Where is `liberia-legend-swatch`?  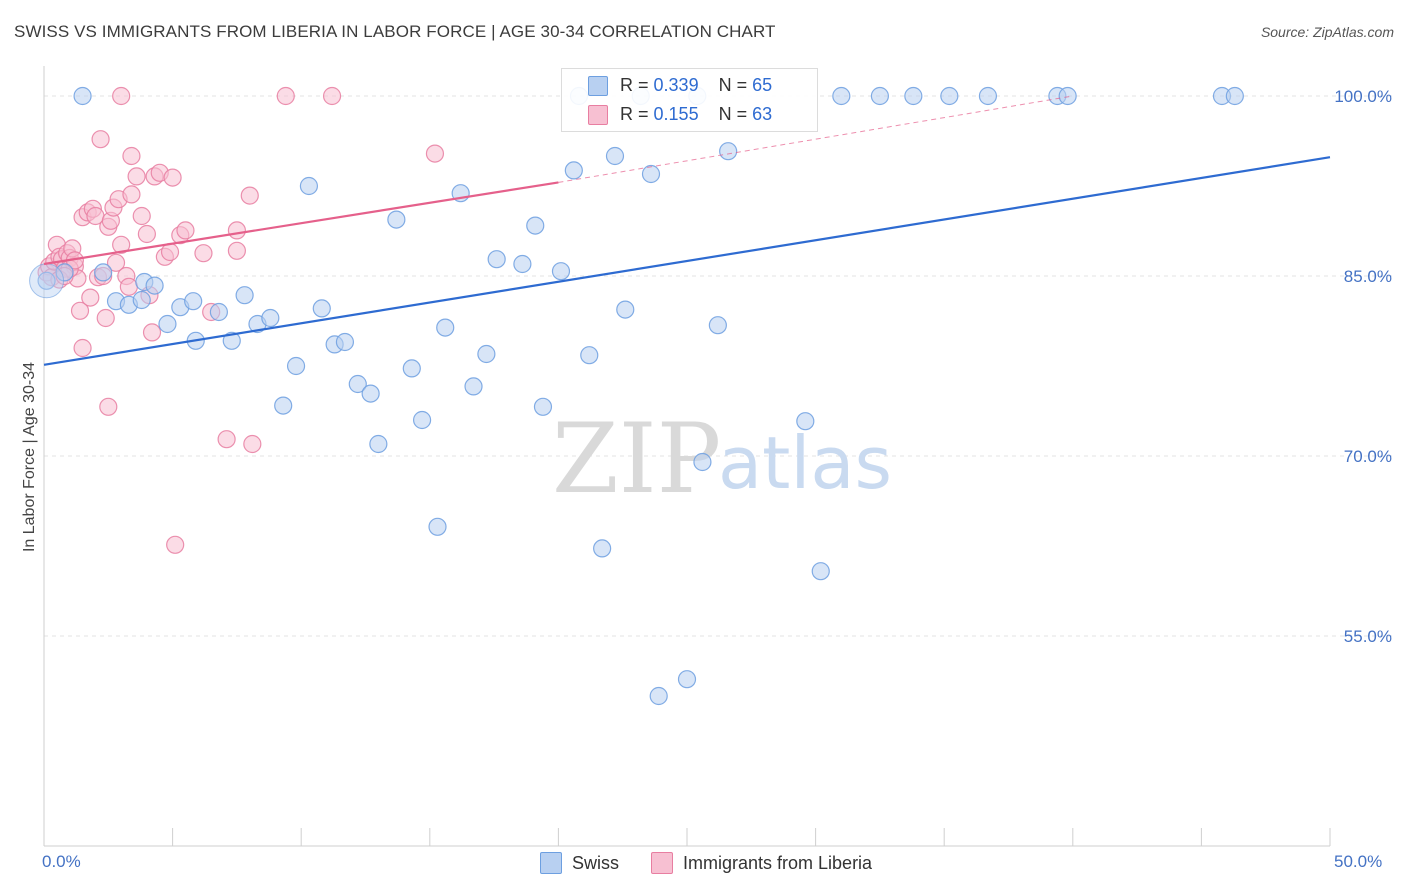
liberia-legend-swatch is located at coordinates (662, 863).